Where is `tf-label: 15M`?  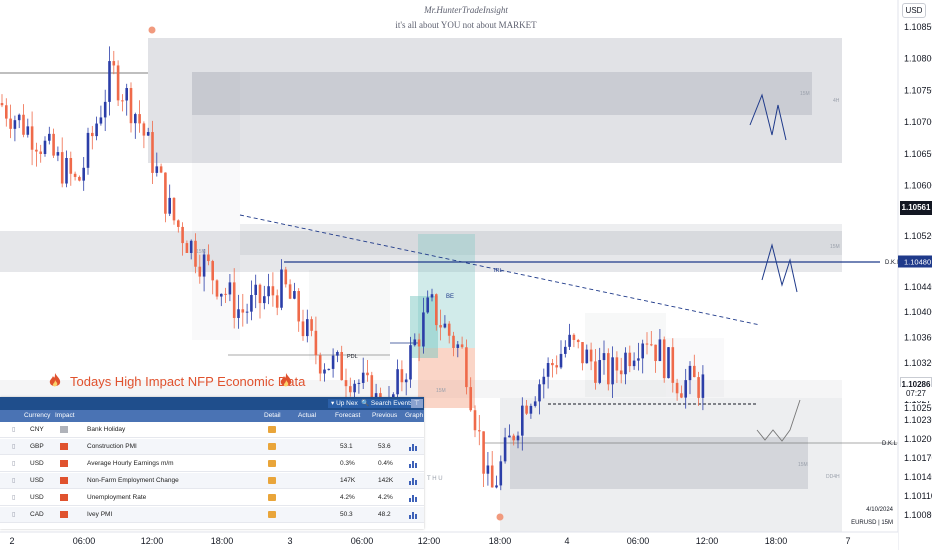 tf-label: 15M is located at coordinates (441, 391).